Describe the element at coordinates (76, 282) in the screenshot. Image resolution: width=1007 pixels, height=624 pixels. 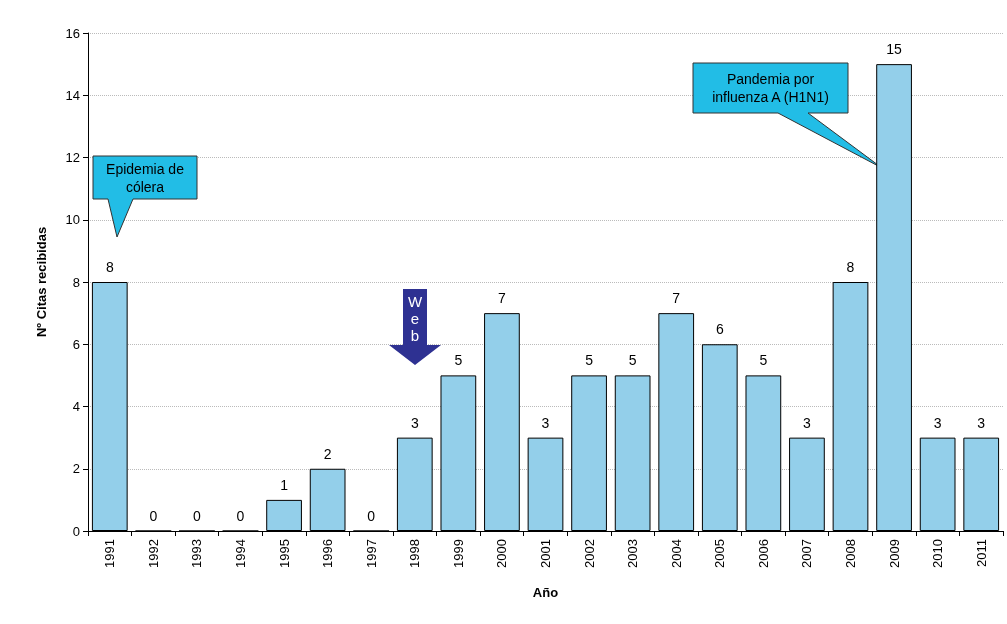
I see `y-tick-label: 8` at that location.